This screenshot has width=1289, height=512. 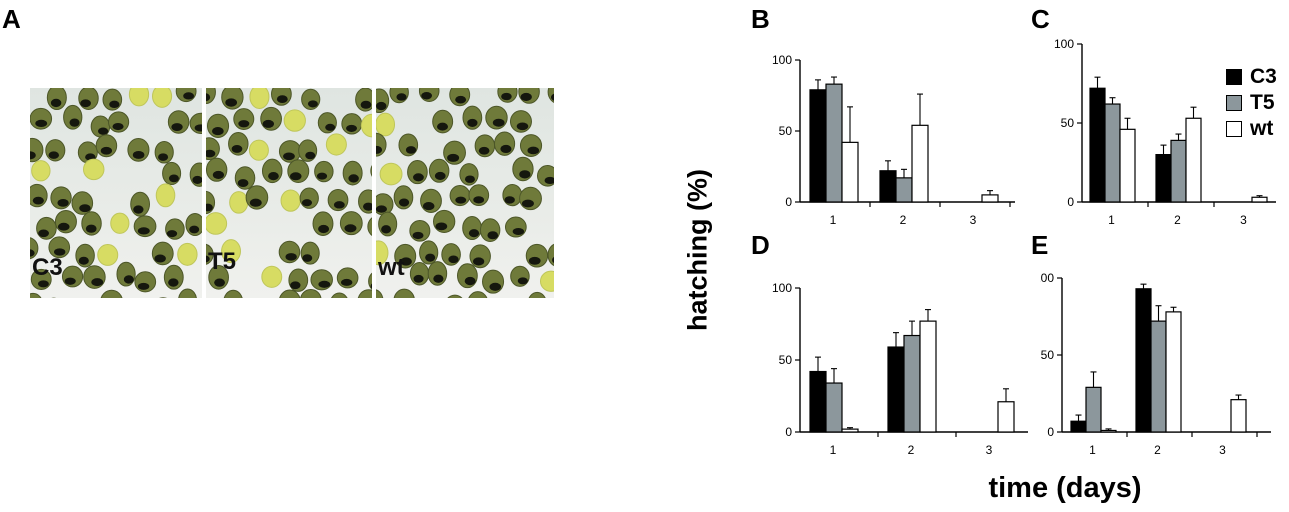 I want to click on legend-swatch-wt, so click(x=1234, y=129).